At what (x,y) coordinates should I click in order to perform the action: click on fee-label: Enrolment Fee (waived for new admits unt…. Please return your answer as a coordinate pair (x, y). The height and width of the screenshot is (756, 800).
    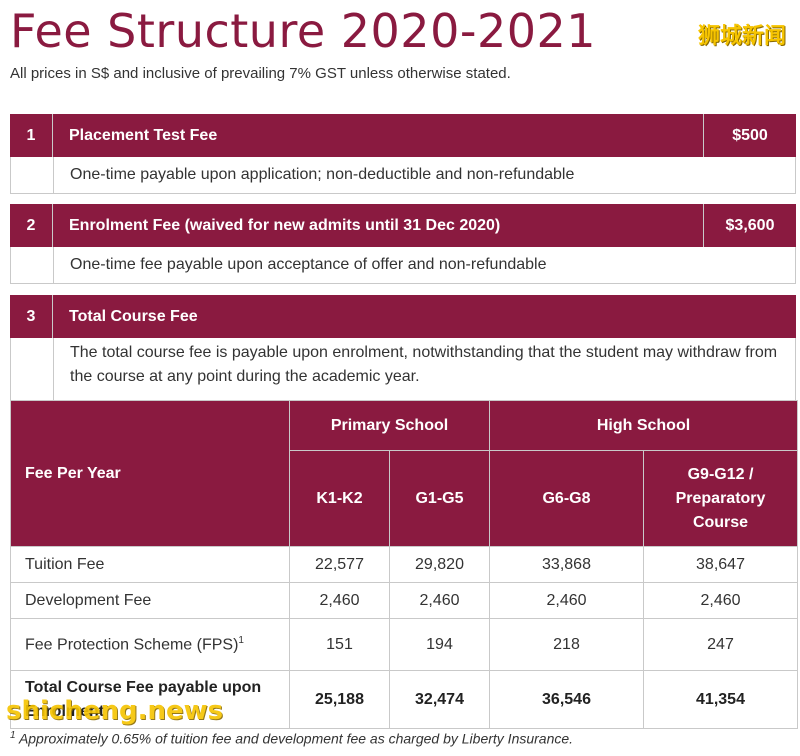
    Looking at the image, I should click on (285, 225).